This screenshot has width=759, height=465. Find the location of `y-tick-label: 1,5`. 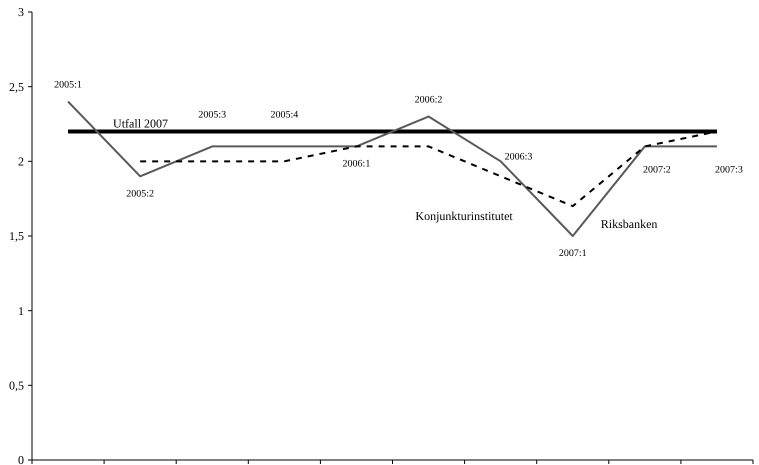

y-tick-label: 1,5 is located at coordinates (16, 236).